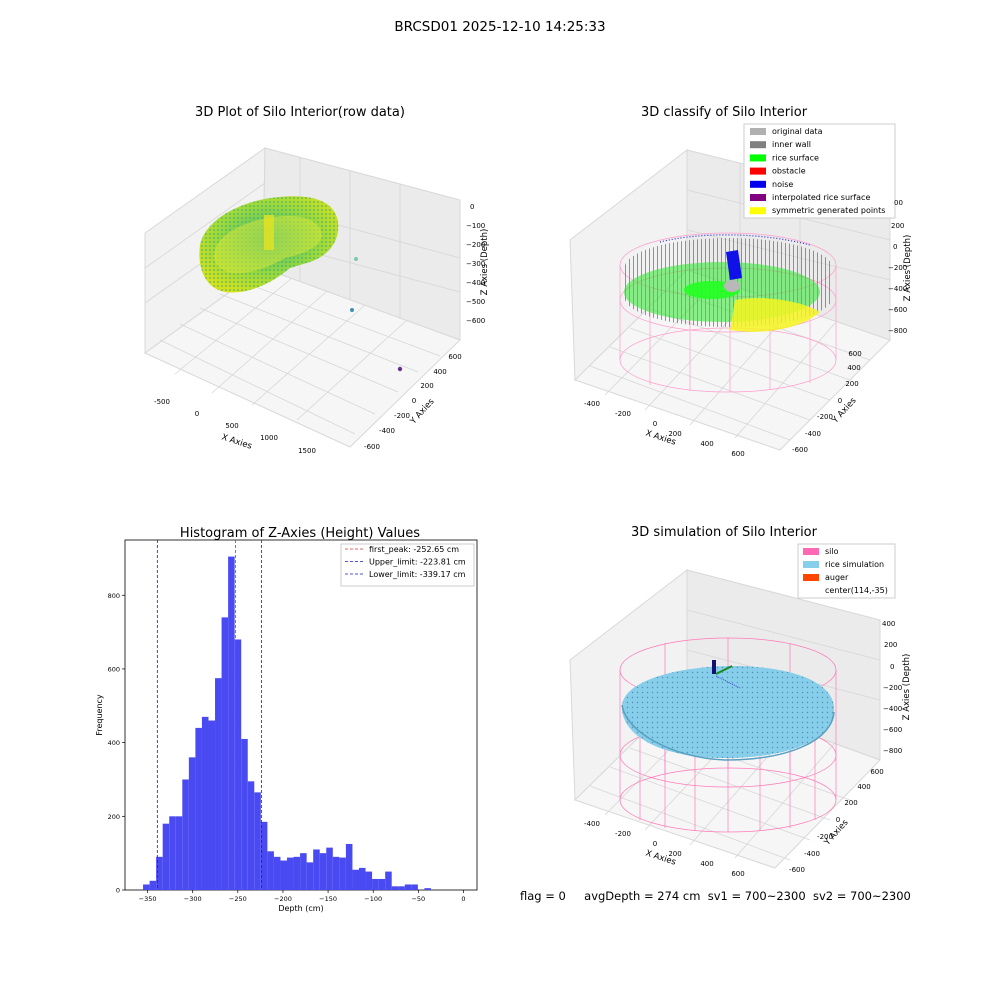 The height and width of the screenshot is (1000, 1000). Describe the element at coordinates (737, 454) in the screenshot. I see `x-tick-label: 600` at that location.